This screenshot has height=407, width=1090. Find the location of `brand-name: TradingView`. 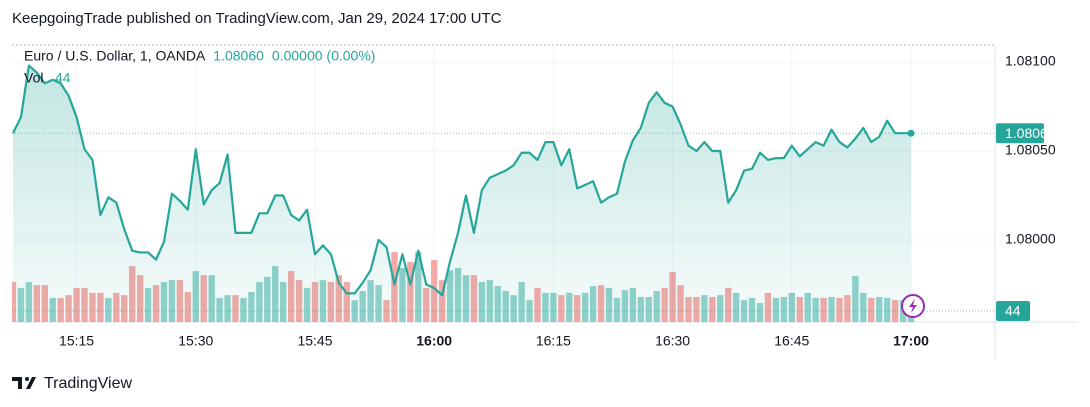

brand-name: TradingView is located at coordinates (88, 383).